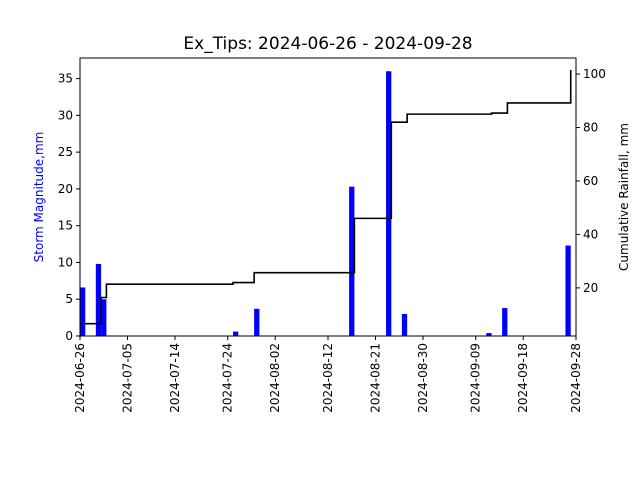  Describe the element at coordinates (275, 378) in the screenshot. I see `x-tick-label: 2024-08-02` at that location.